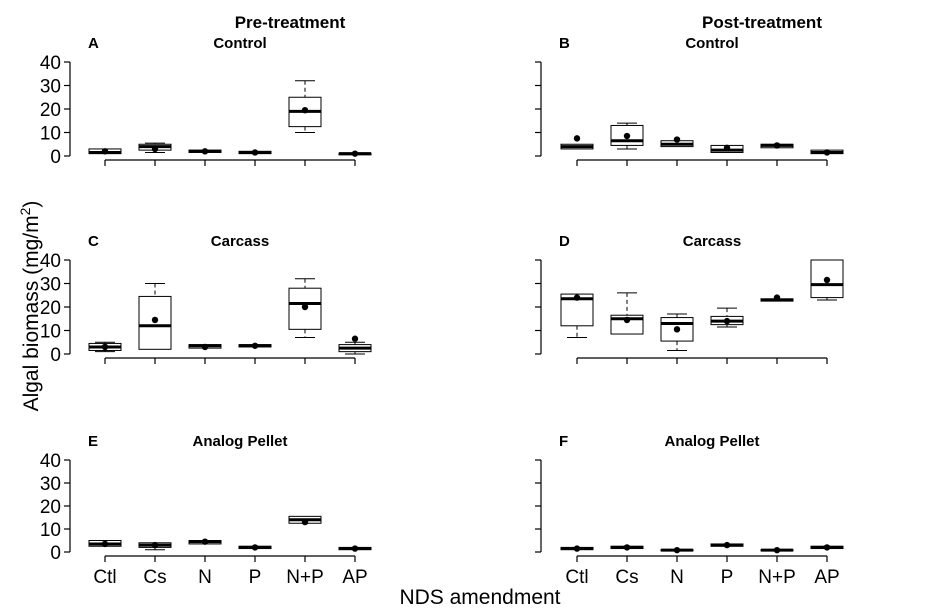 The width and height of the screenshot is (945, 611). What do you see at coordinates (689, 510) in the screenshot?
I see `panel-f: F Analog Pellet Ctl Cs N P N+P AP` at bounding box center [689, 510].